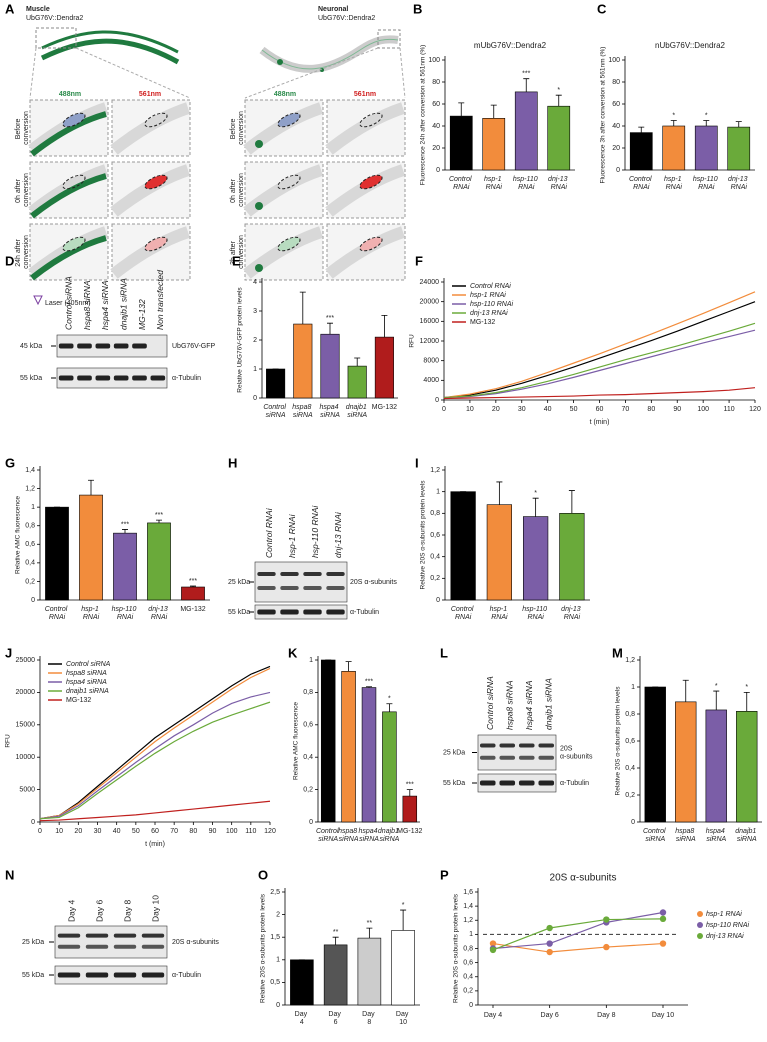 The width and height of the screenshot is (767, 1042). What do you see at coordinates (8, 652) in the screenshot?
I see `panel-label: J` at bounding box center [8, 652].